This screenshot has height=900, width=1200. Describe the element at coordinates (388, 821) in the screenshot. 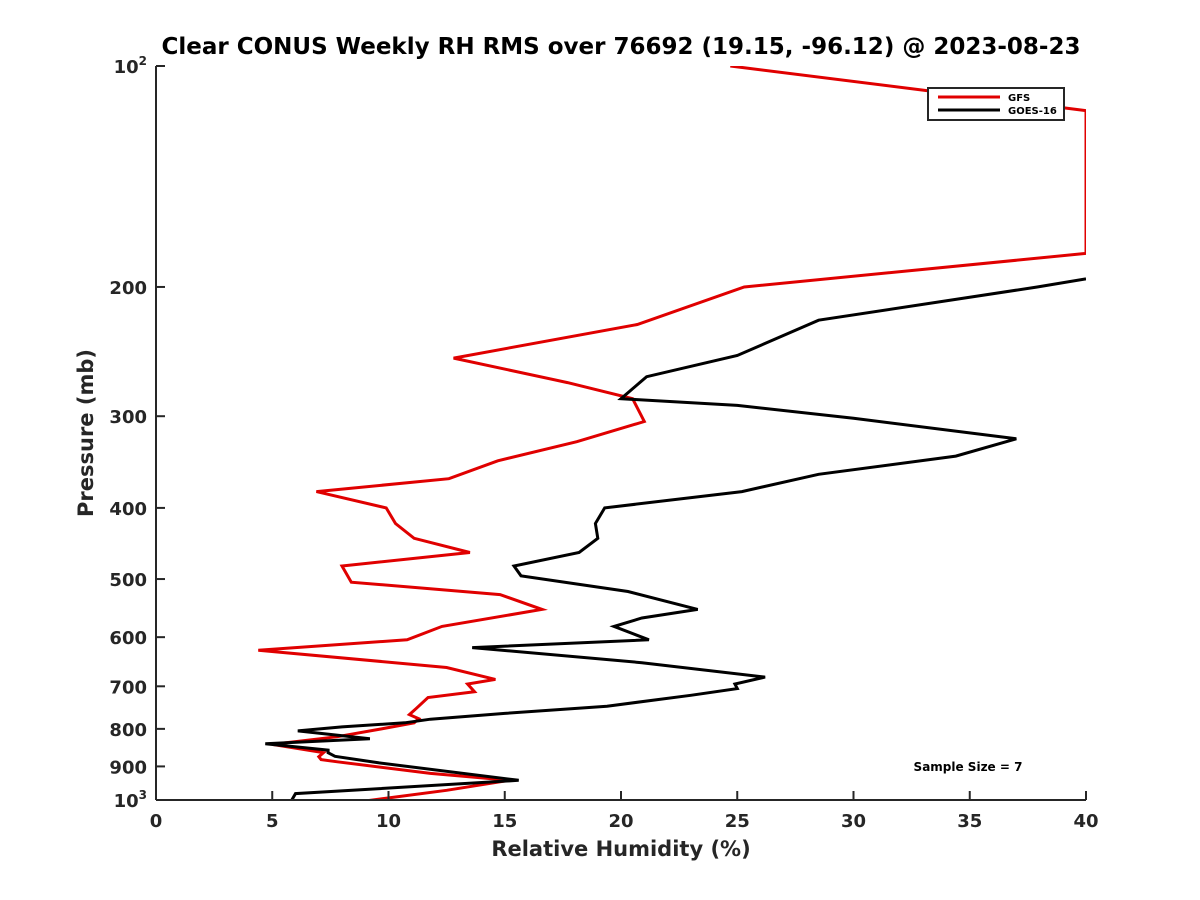

I see `x-tick-label: 10` at that location.